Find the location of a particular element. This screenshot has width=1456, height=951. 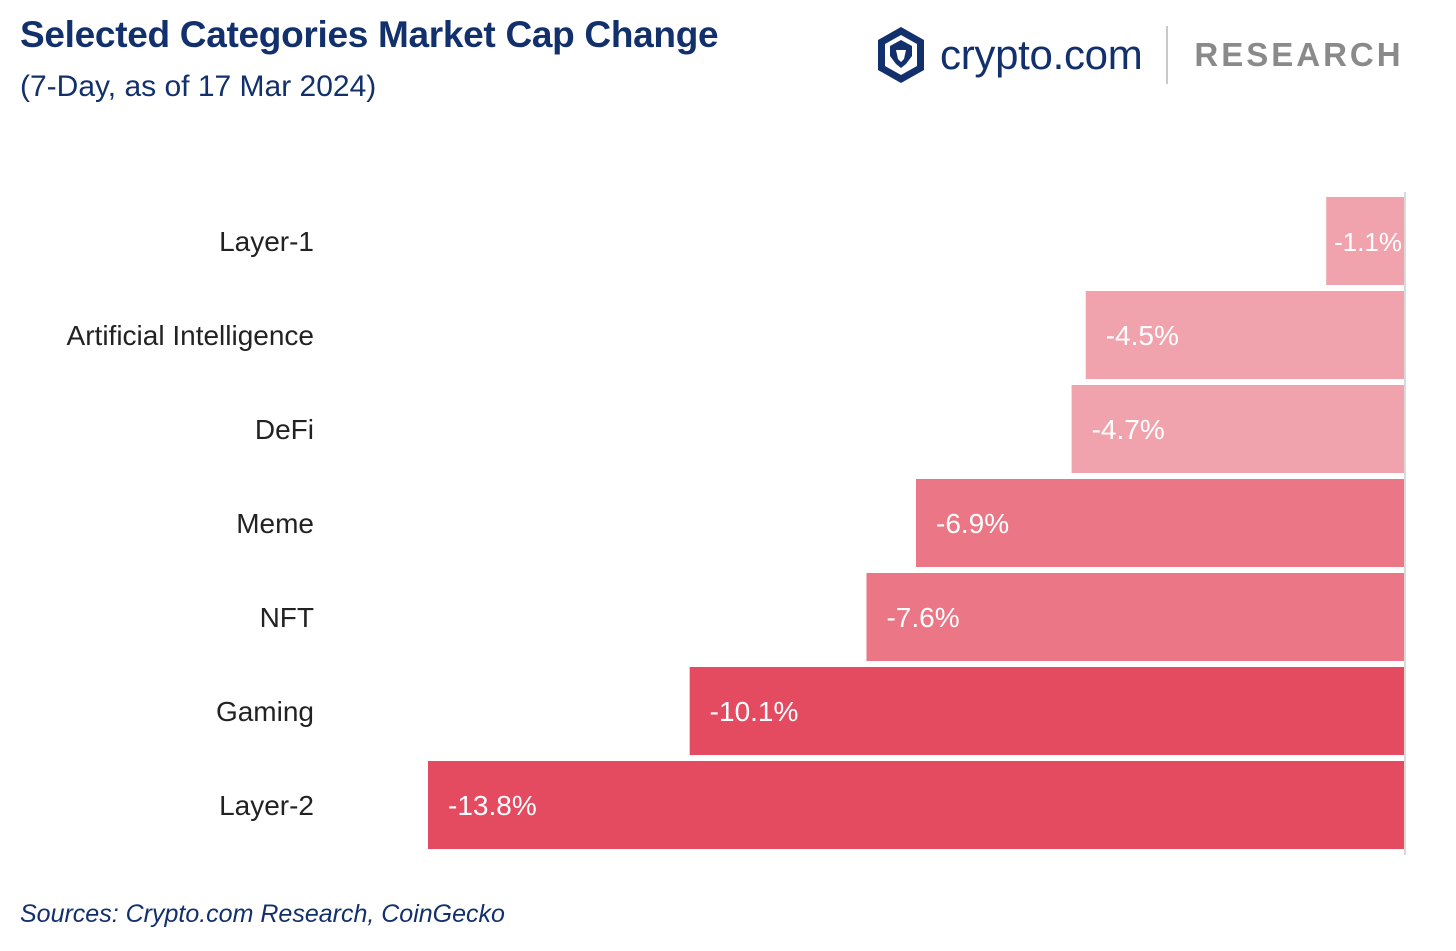

category-label: Layer-1 is located at coordinates (266, 241).